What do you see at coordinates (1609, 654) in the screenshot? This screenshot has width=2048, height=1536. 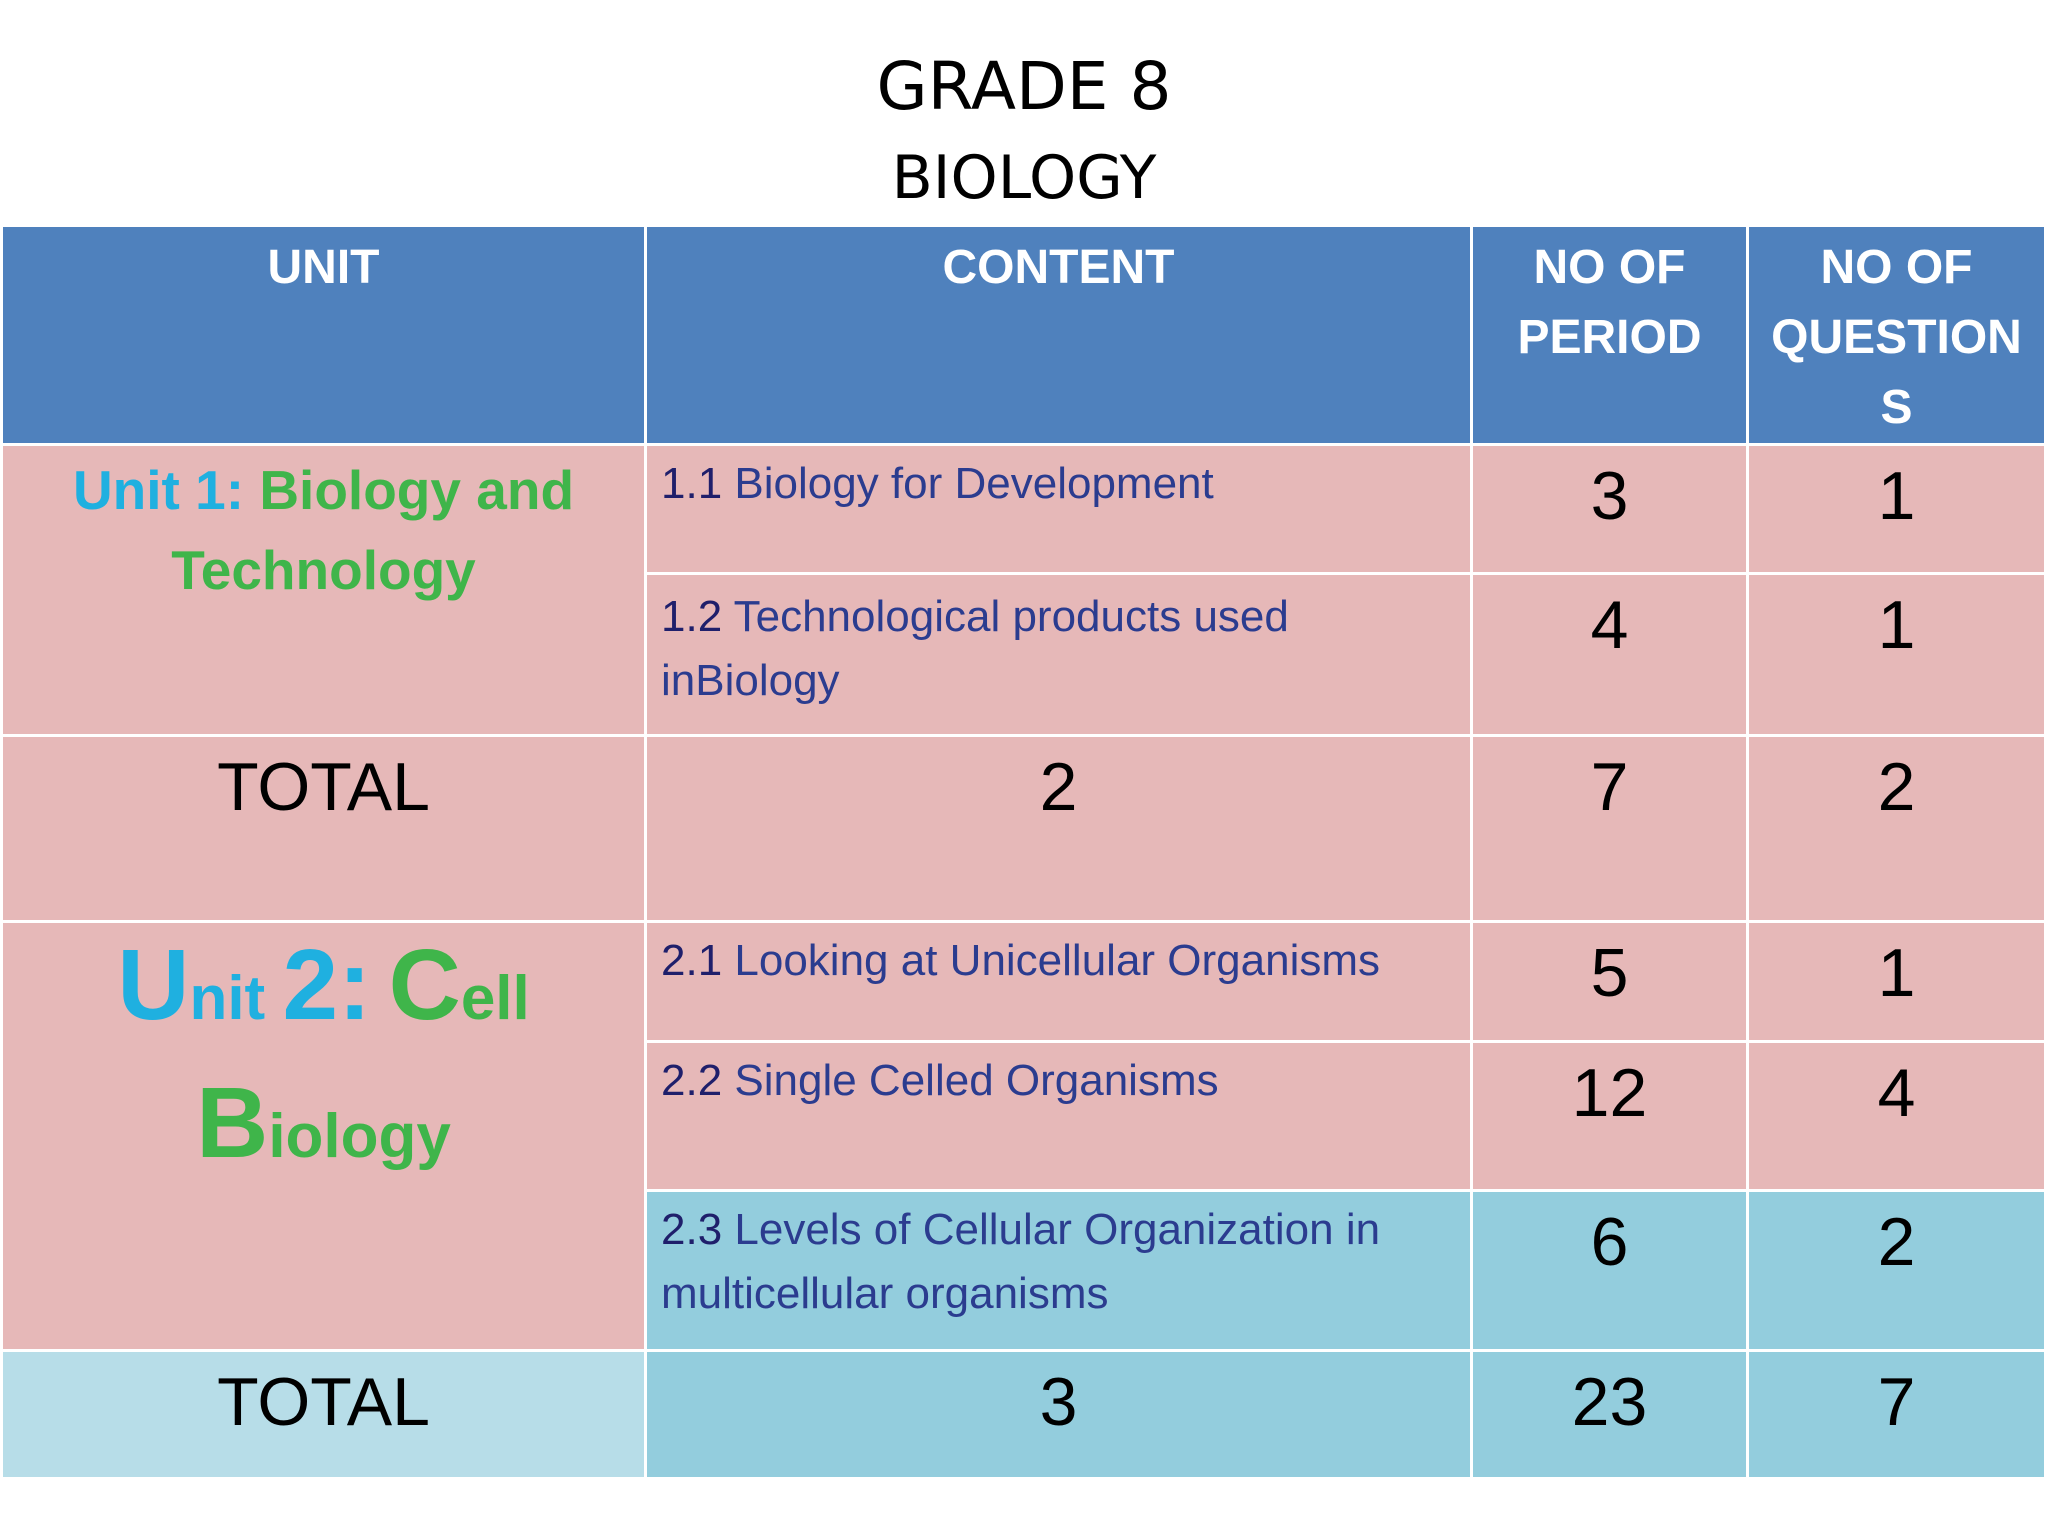 I see `periods-cell: 4` at bounding box center [1609, 654].